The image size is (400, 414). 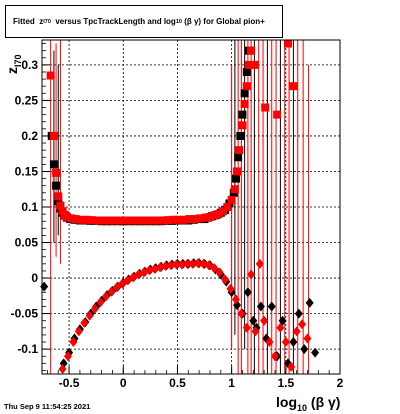 I want to click on x-axis-label: log10 (β γ), so click(x=308, y=403).